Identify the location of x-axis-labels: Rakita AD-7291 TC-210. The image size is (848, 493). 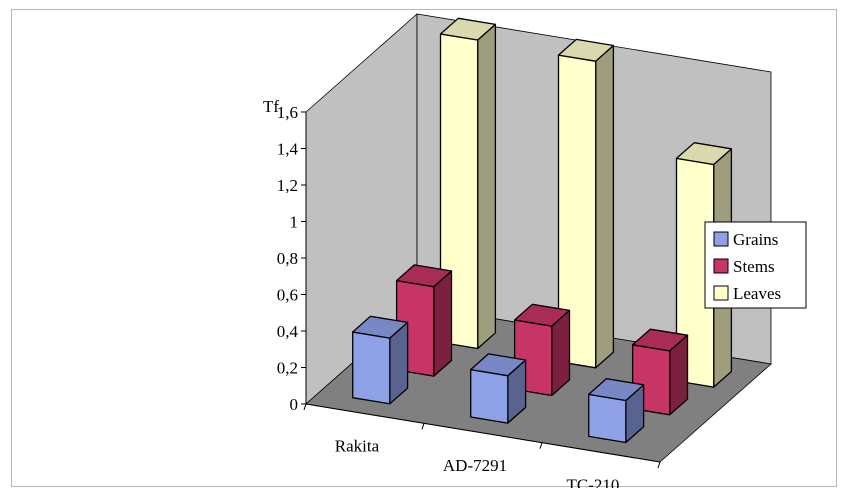
(482, 448).